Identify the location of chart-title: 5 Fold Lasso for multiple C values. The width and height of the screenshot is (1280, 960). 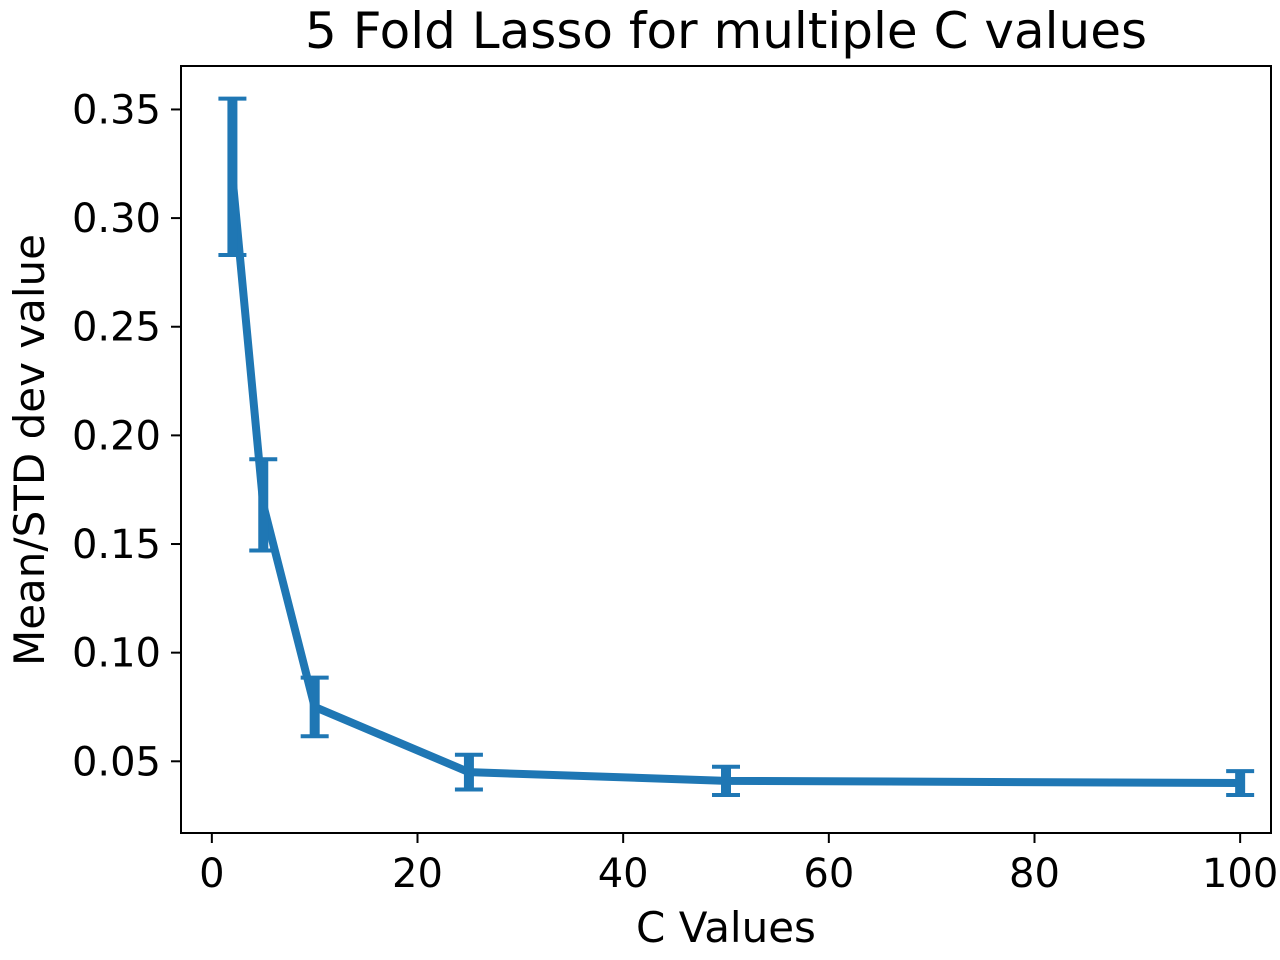
(726, 31).